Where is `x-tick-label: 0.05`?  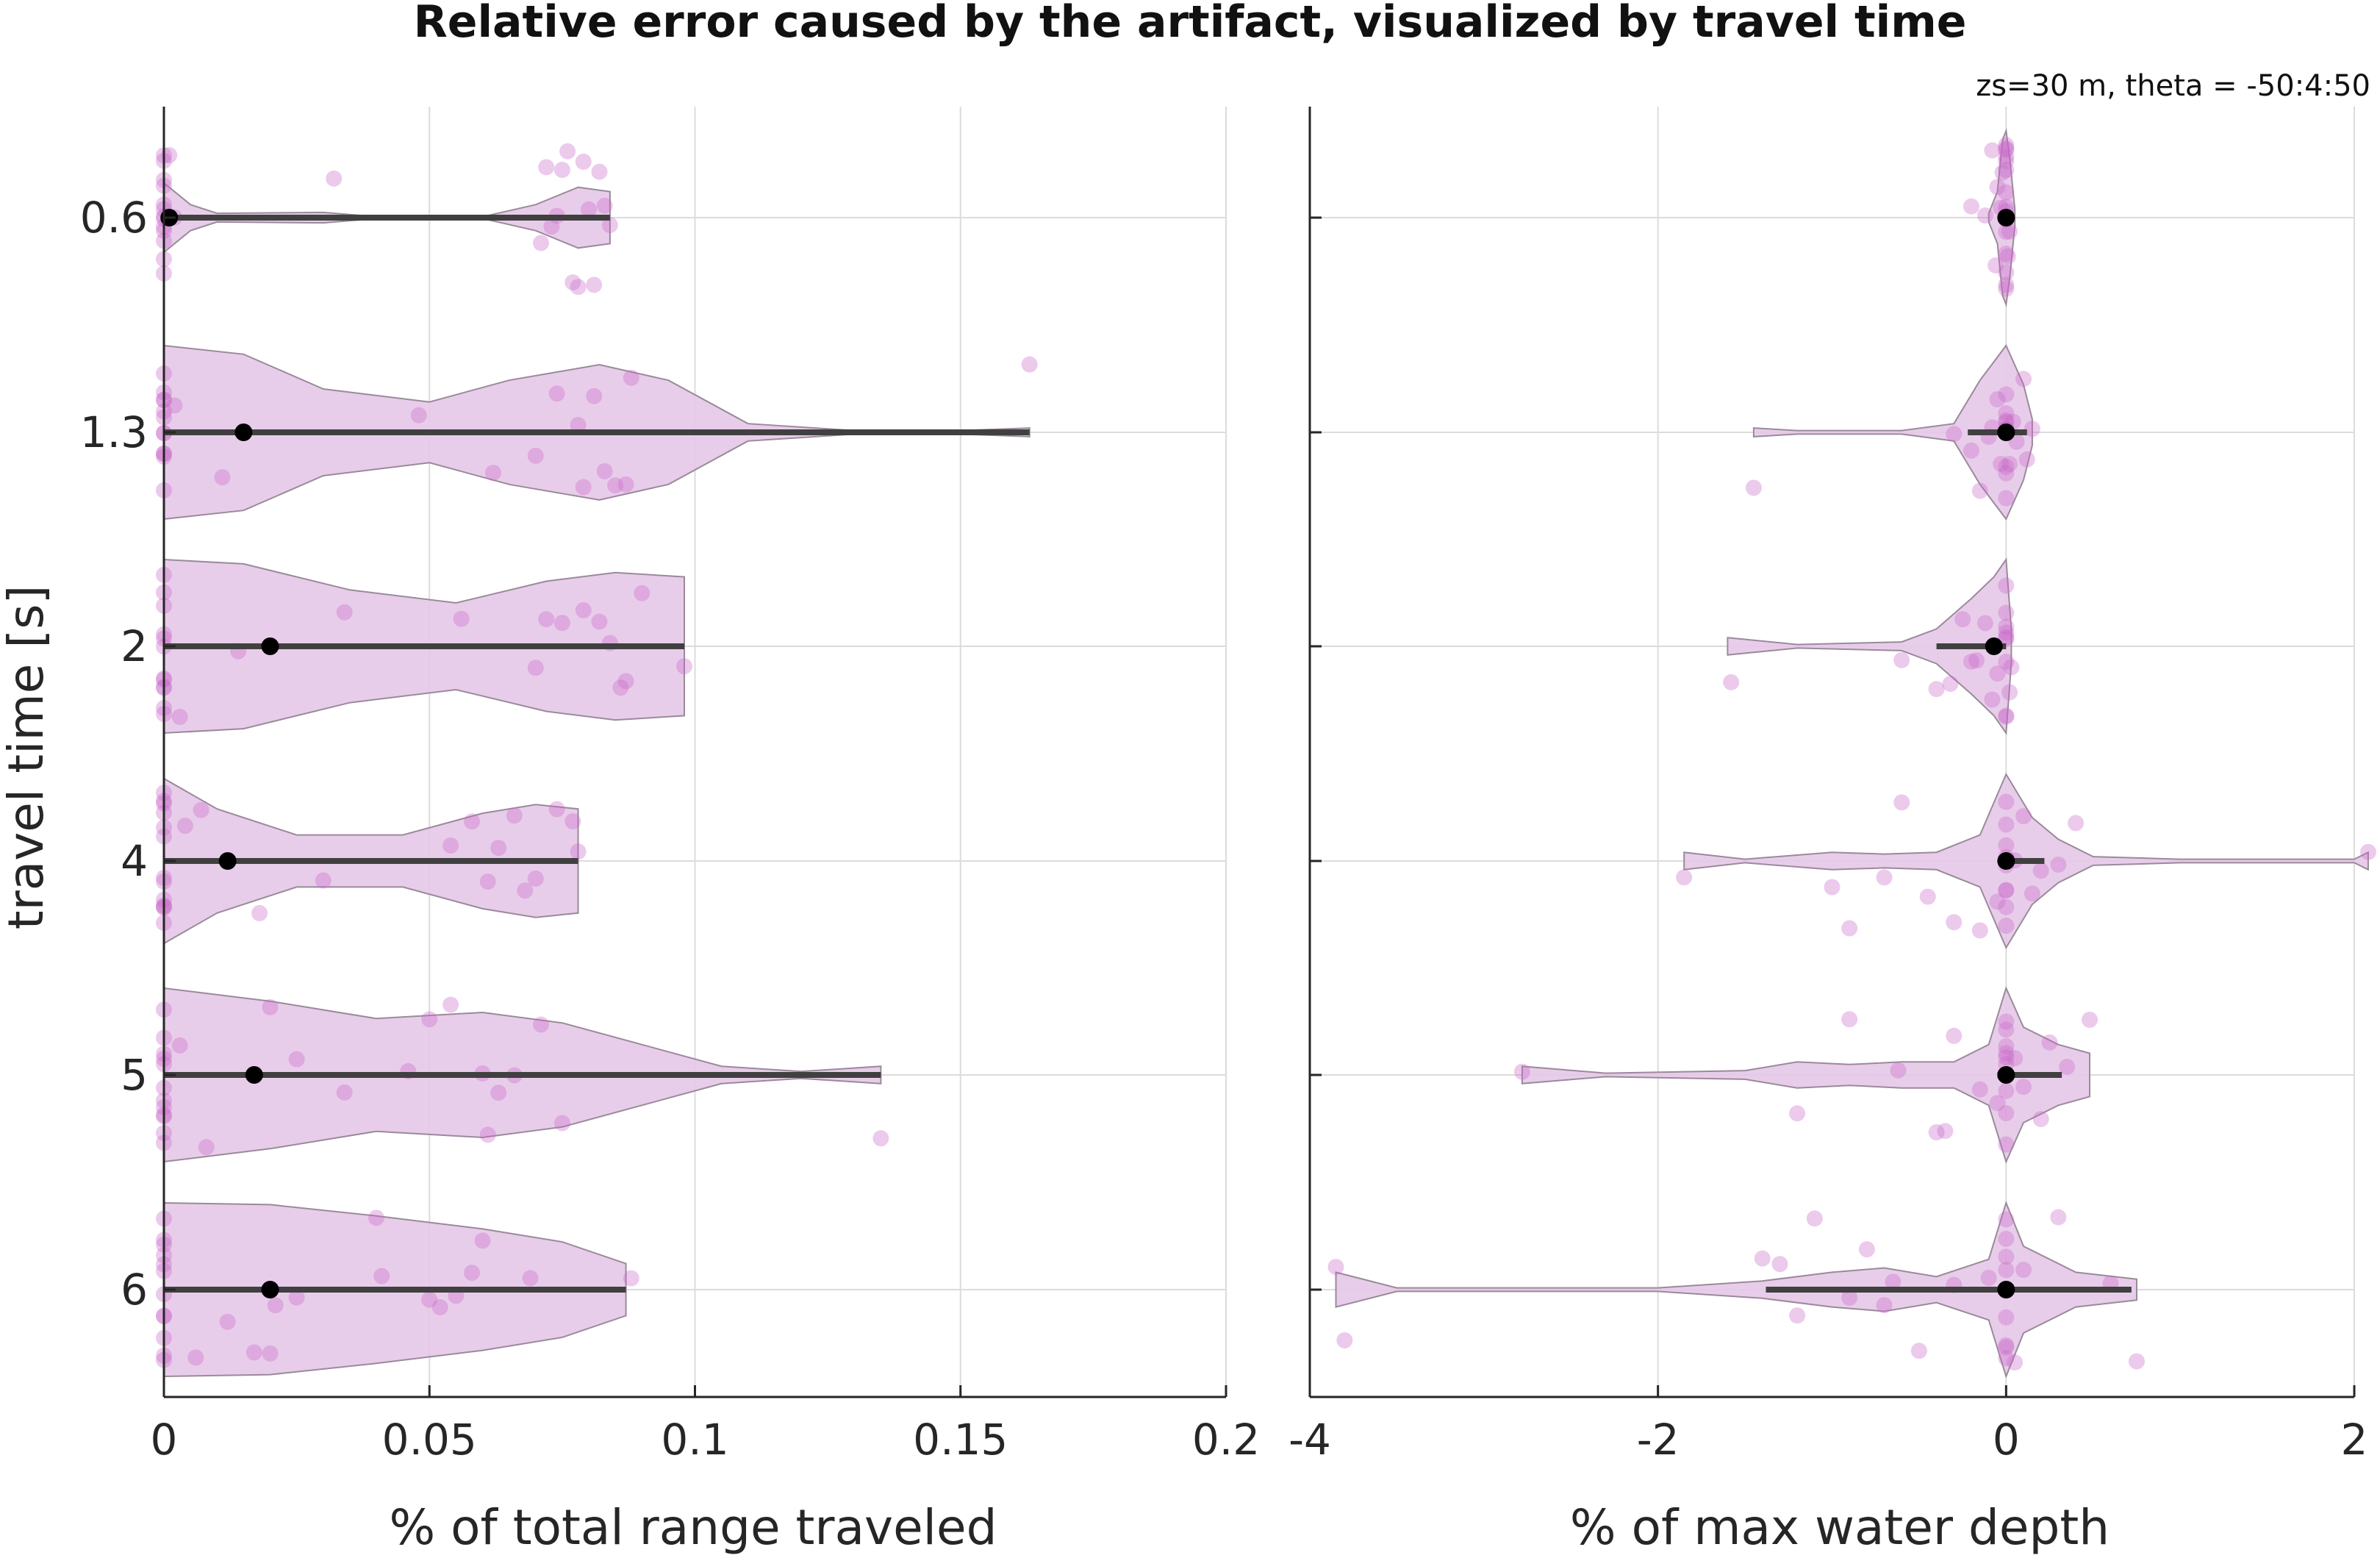 x-tick-label: 0.05 is located at coordinates (430, 1440).